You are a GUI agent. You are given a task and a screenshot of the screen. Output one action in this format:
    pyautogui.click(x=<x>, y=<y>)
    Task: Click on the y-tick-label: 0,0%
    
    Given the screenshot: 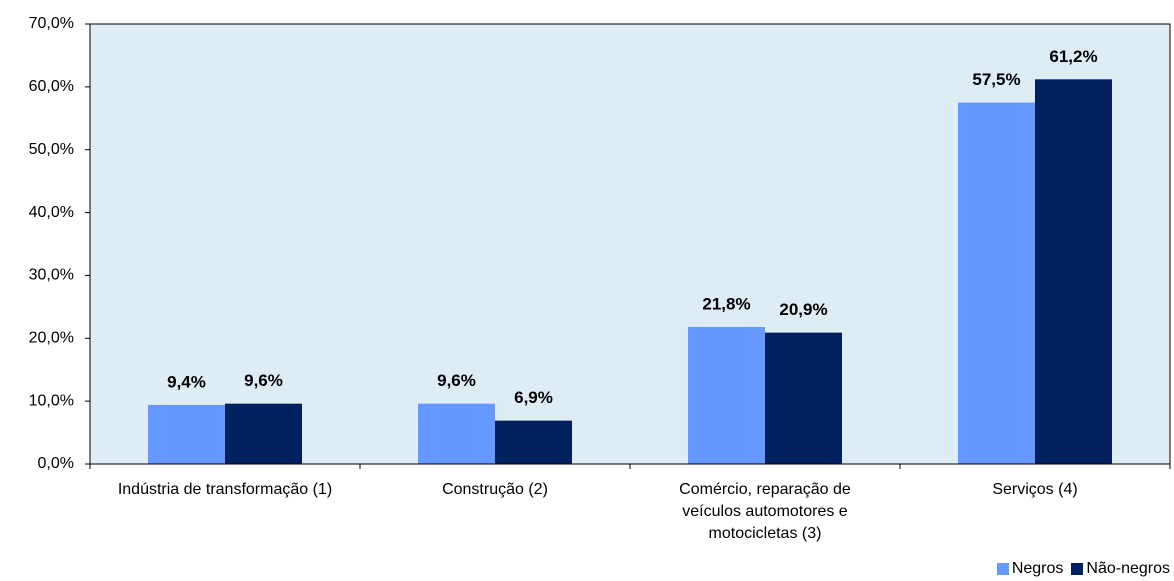 What is the action you would take?
    pyautogui.click(x=56, y=463)
    